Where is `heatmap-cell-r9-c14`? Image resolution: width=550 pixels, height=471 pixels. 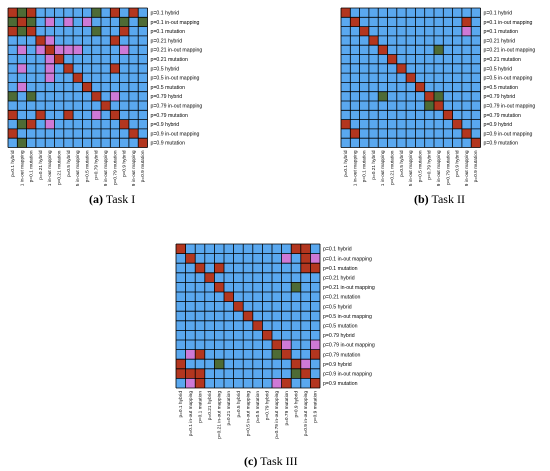
heatmap-cell-r9-c14 is located at coordinates (143, 96).